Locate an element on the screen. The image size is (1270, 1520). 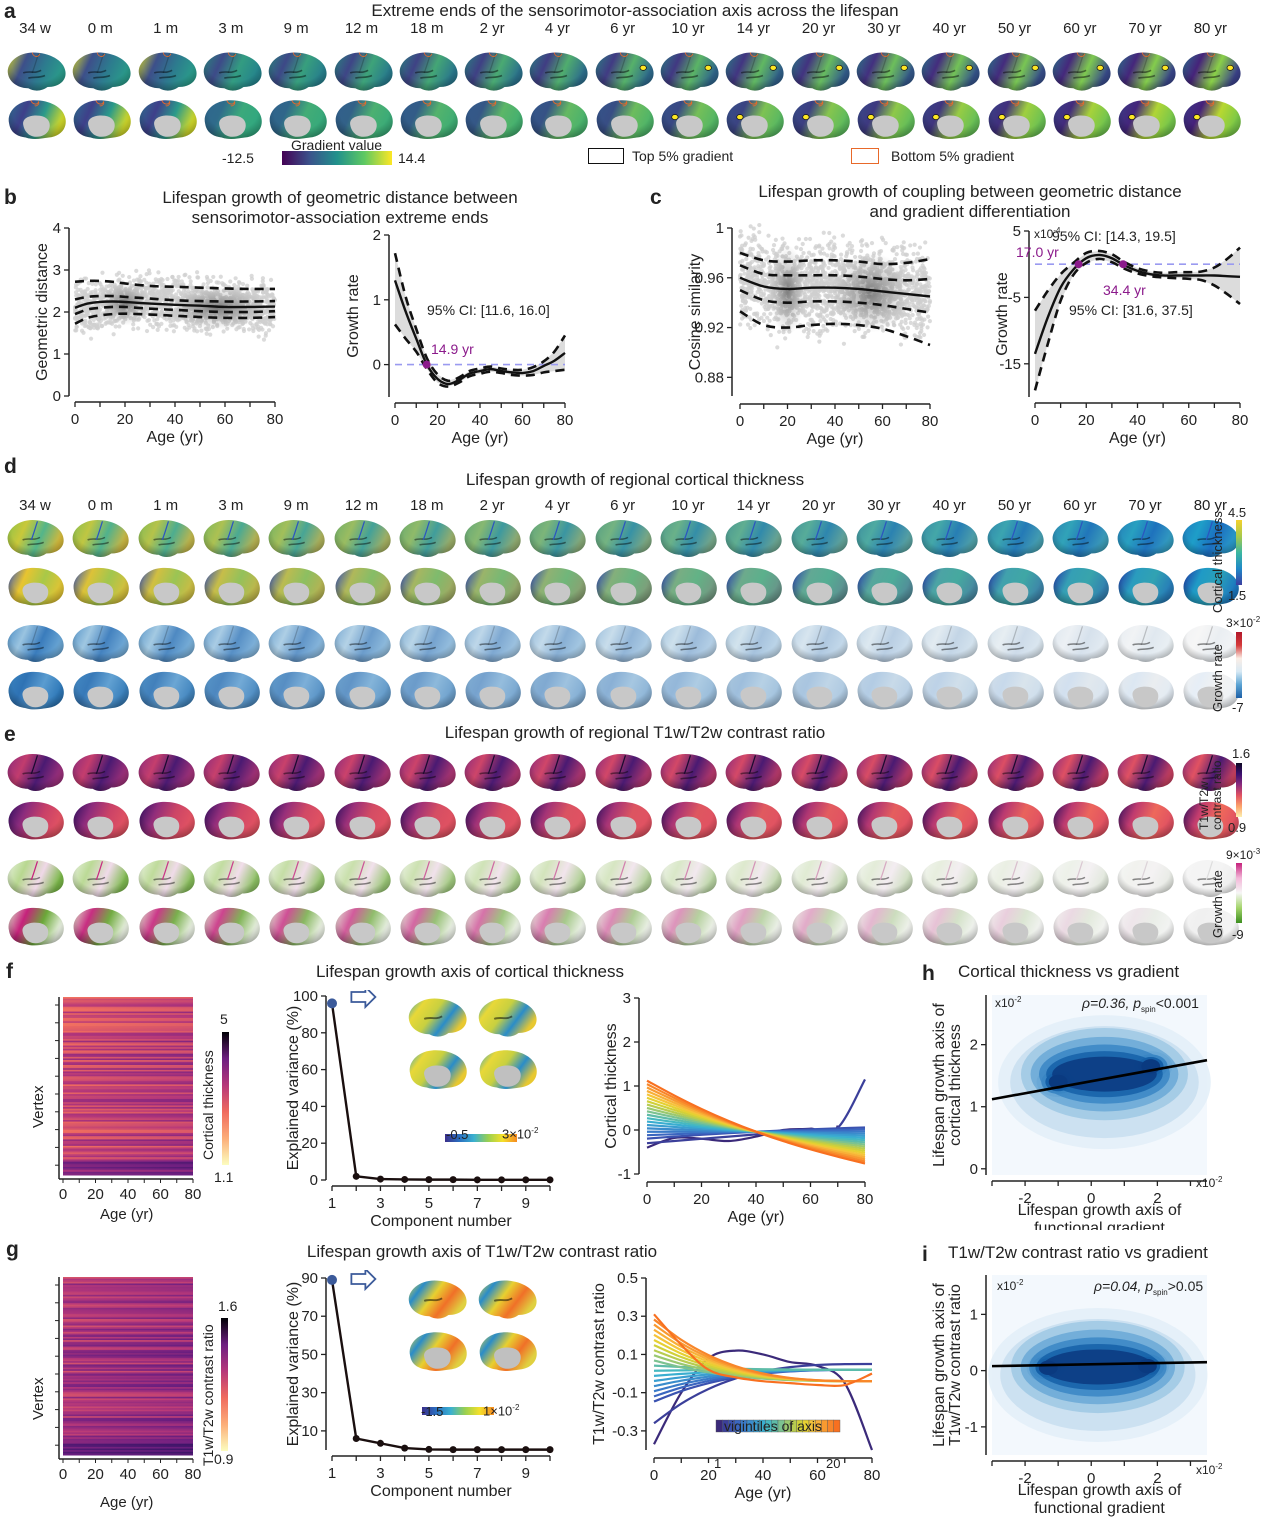
brain-e-rate-medial is located at coordinates (950, 926).